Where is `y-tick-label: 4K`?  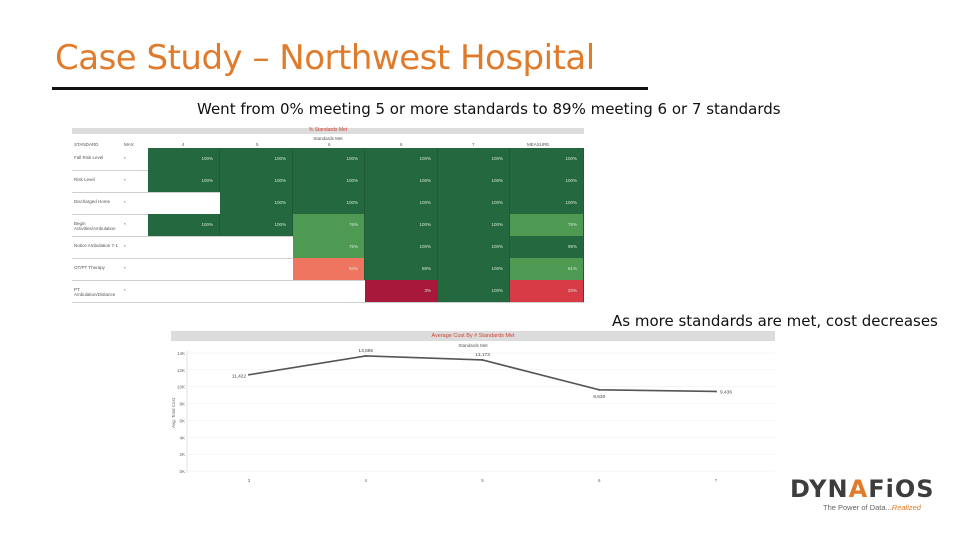
y-tick-label: 4K is located at coordinates (182, 437).